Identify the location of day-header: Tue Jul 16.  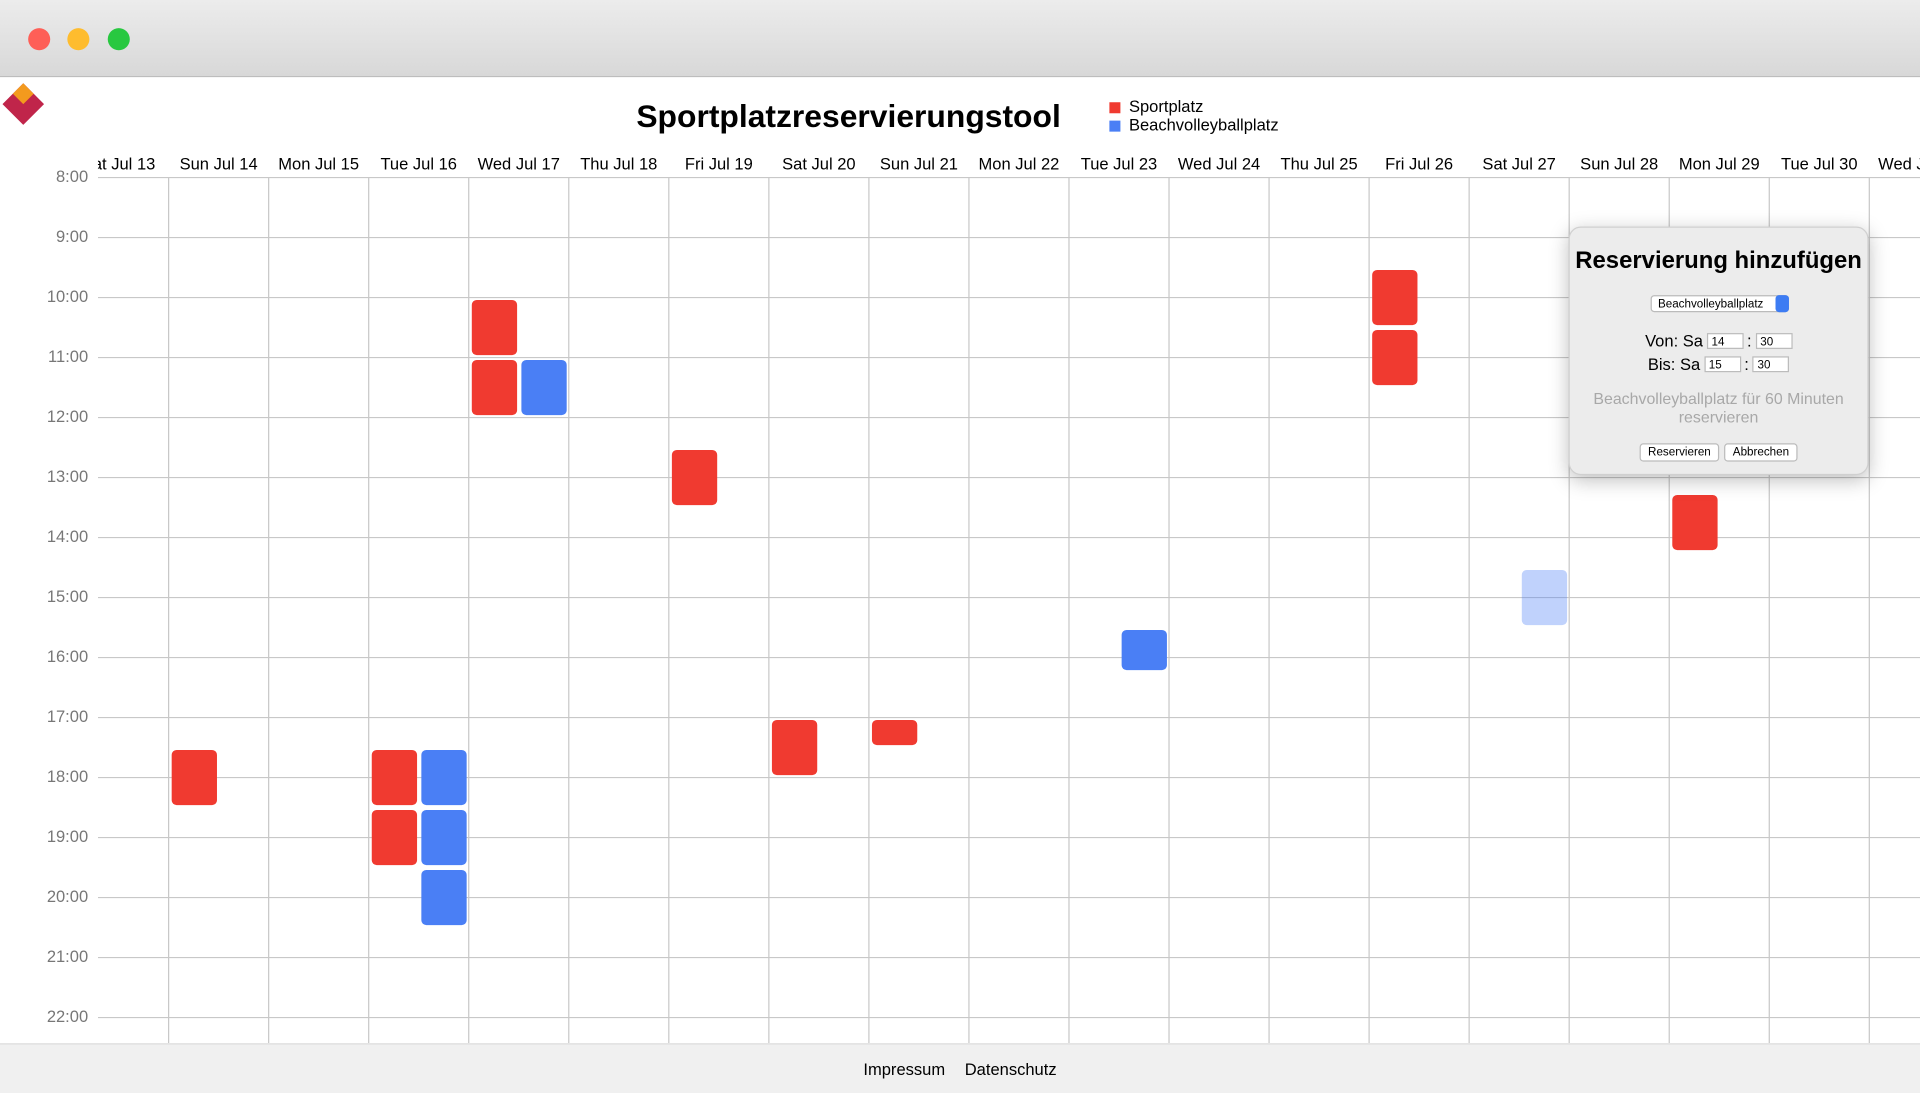
(418, 164).